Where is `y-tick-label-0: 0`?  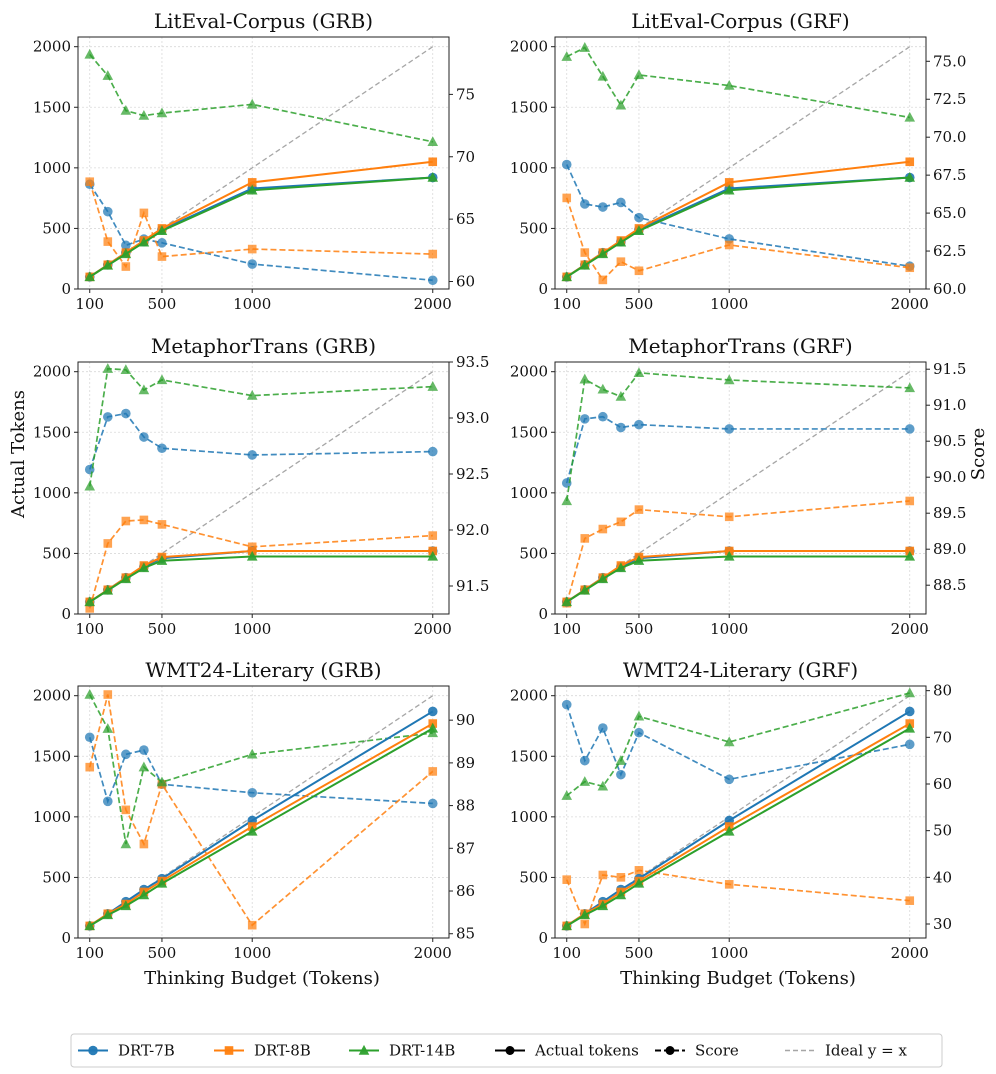
y-tick-label-0: 0 is located at coordinates (66, 614).